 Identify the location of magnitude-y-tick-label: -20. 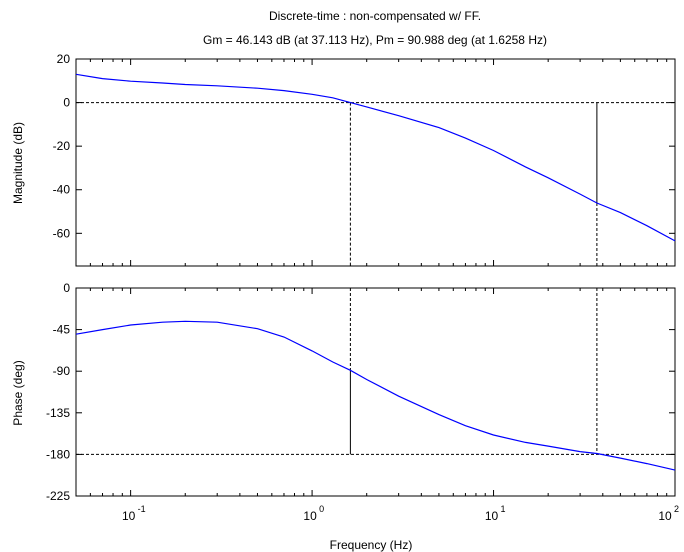
(62, 146).